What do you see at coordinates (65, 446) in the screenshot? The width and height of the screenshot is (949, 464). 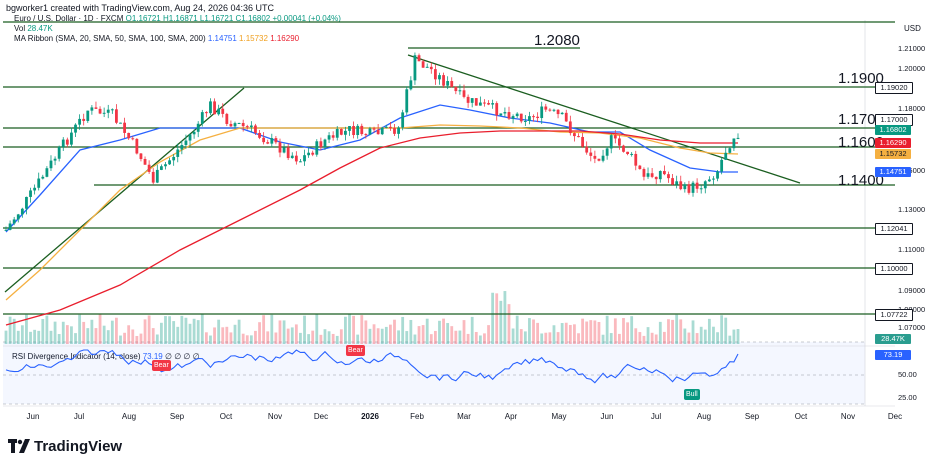 I see `tradingview-logo: TradingView` at bounding box center [65, 446].